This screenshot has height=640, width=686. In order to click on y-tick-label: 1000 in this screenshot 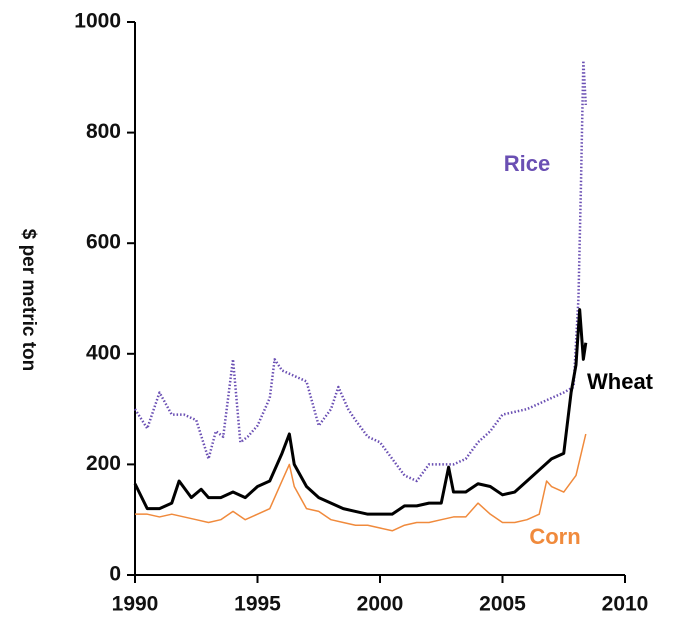, I will do `click(97, 21)`.